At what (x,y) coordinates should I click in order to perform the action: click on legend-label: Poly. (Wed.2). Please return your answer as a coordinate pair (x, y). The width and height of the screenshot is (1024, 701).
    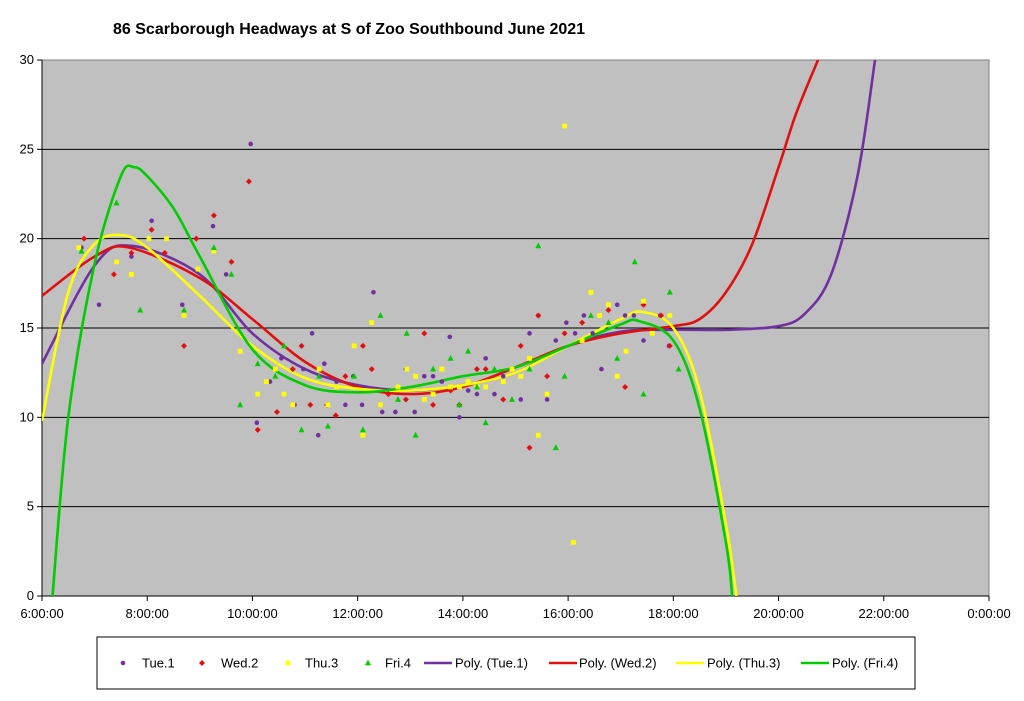
    Looking at the image, I should click on (618, 663).